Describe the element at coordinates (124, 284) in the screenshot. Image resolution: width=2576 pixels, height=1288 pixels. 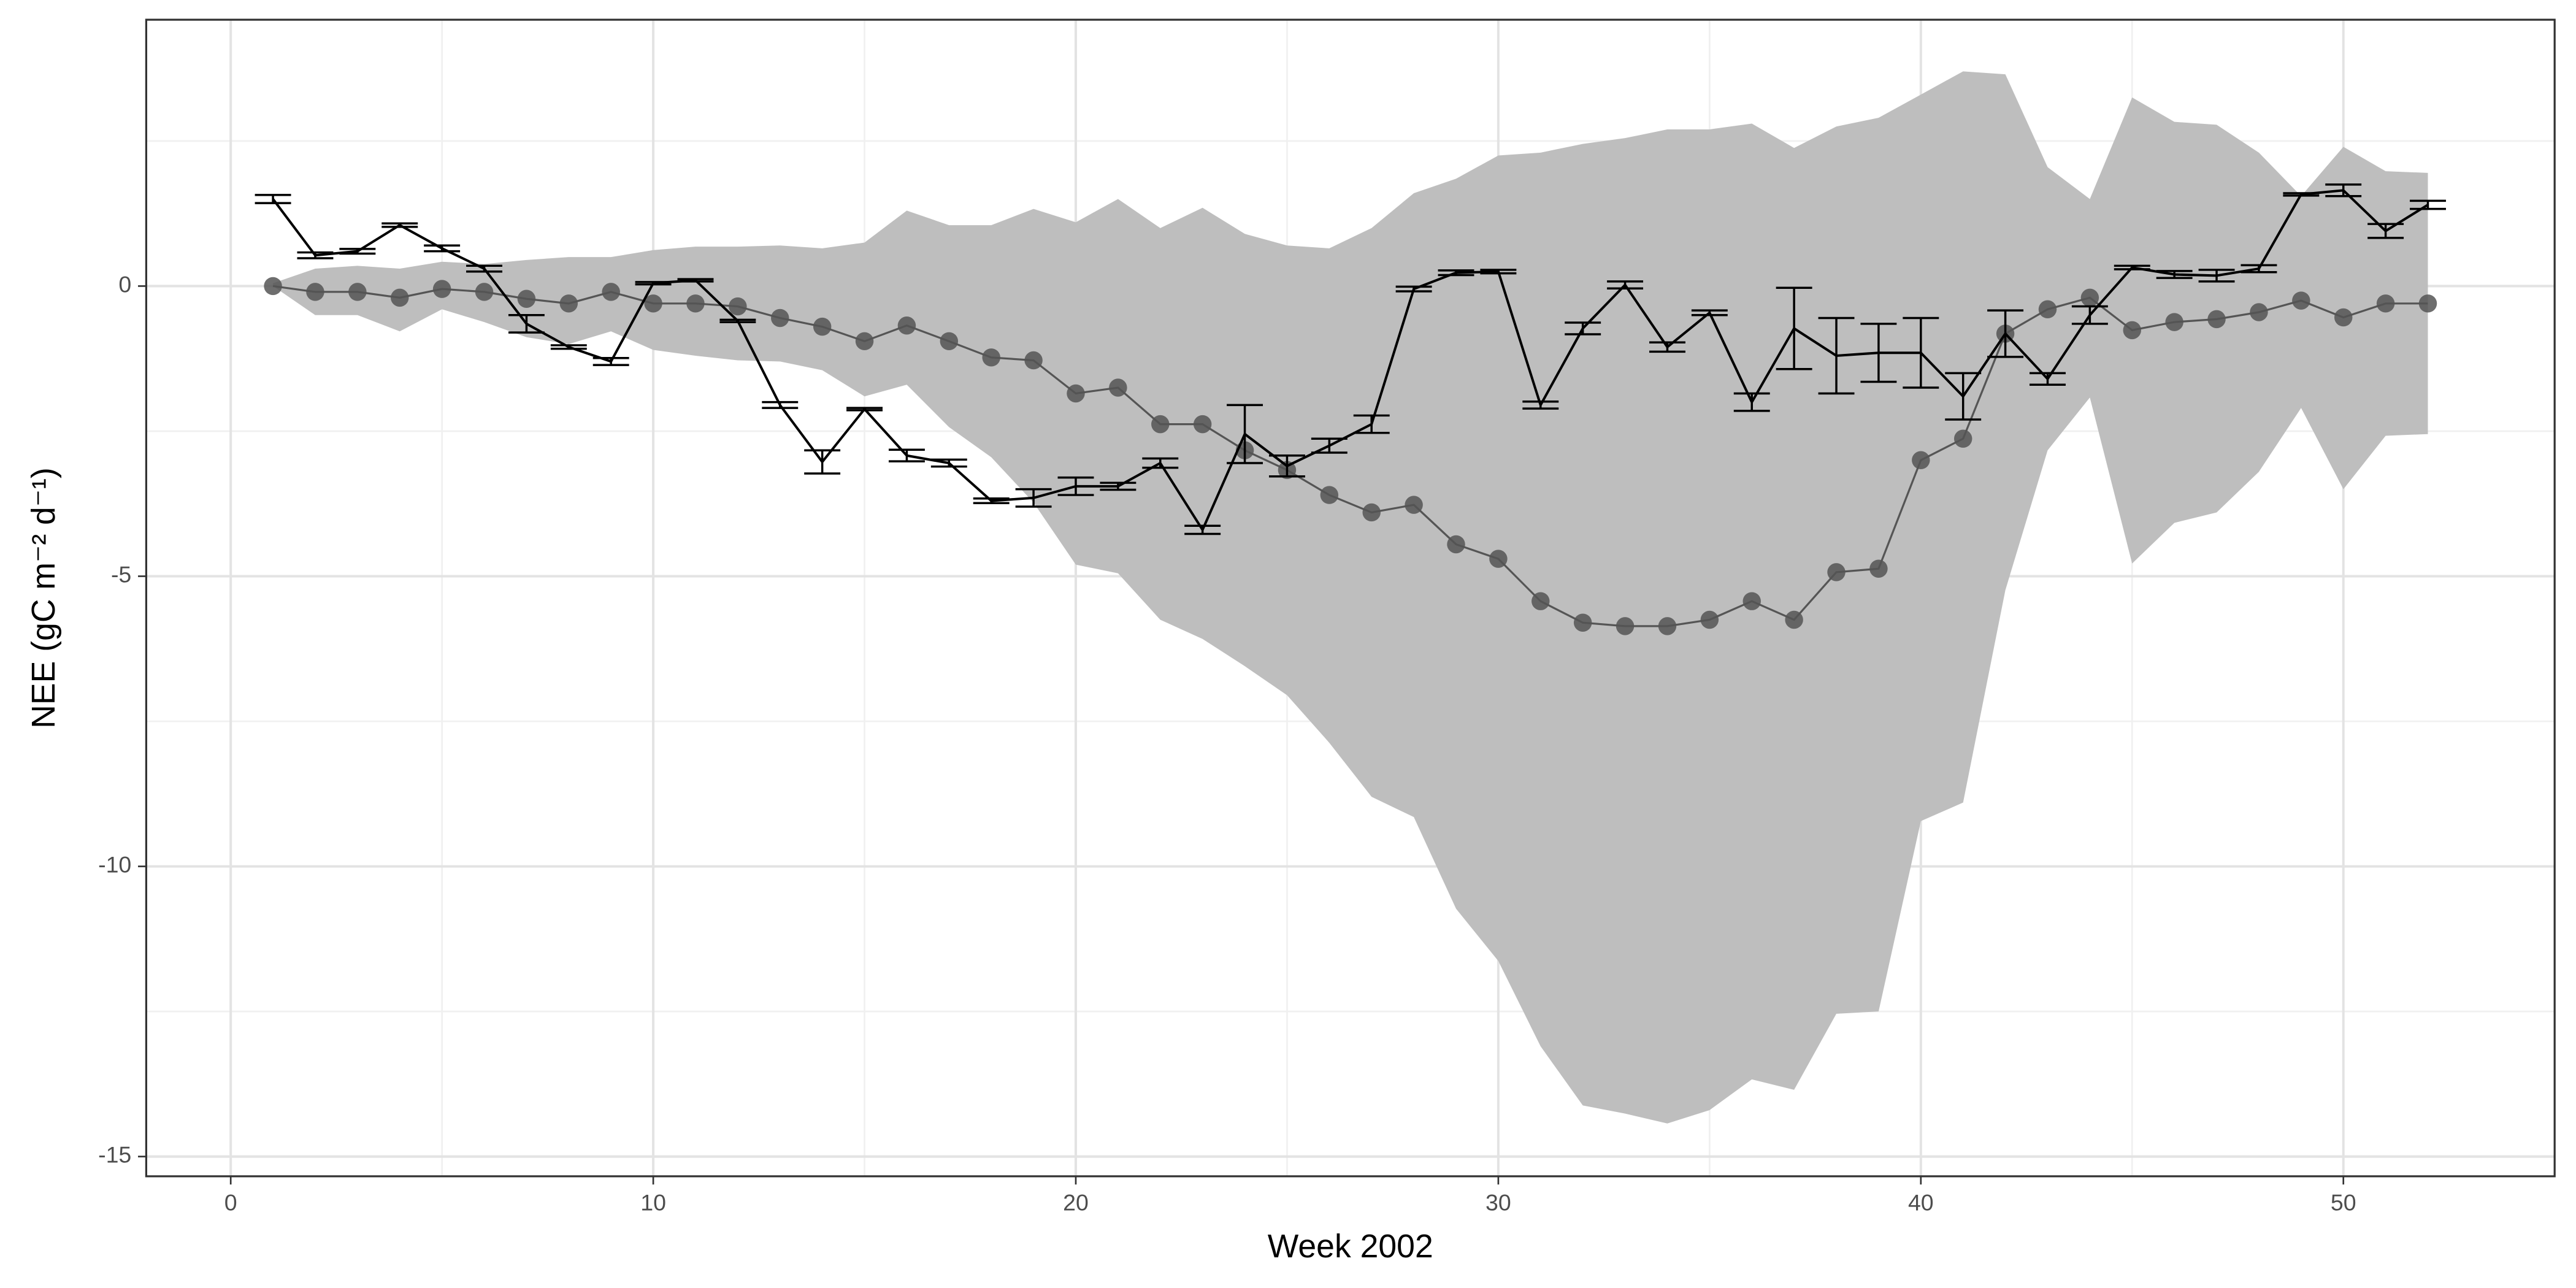
I see `y-tick-label: 0` at that location.